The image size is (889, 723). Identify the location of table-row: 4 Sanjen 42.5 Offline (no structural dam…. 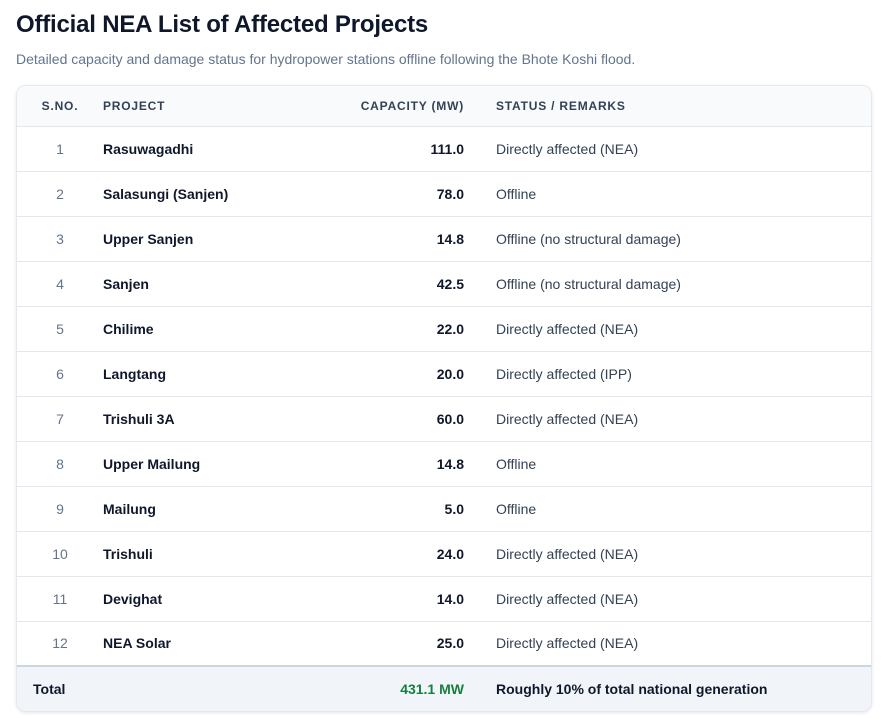
(444, 284).